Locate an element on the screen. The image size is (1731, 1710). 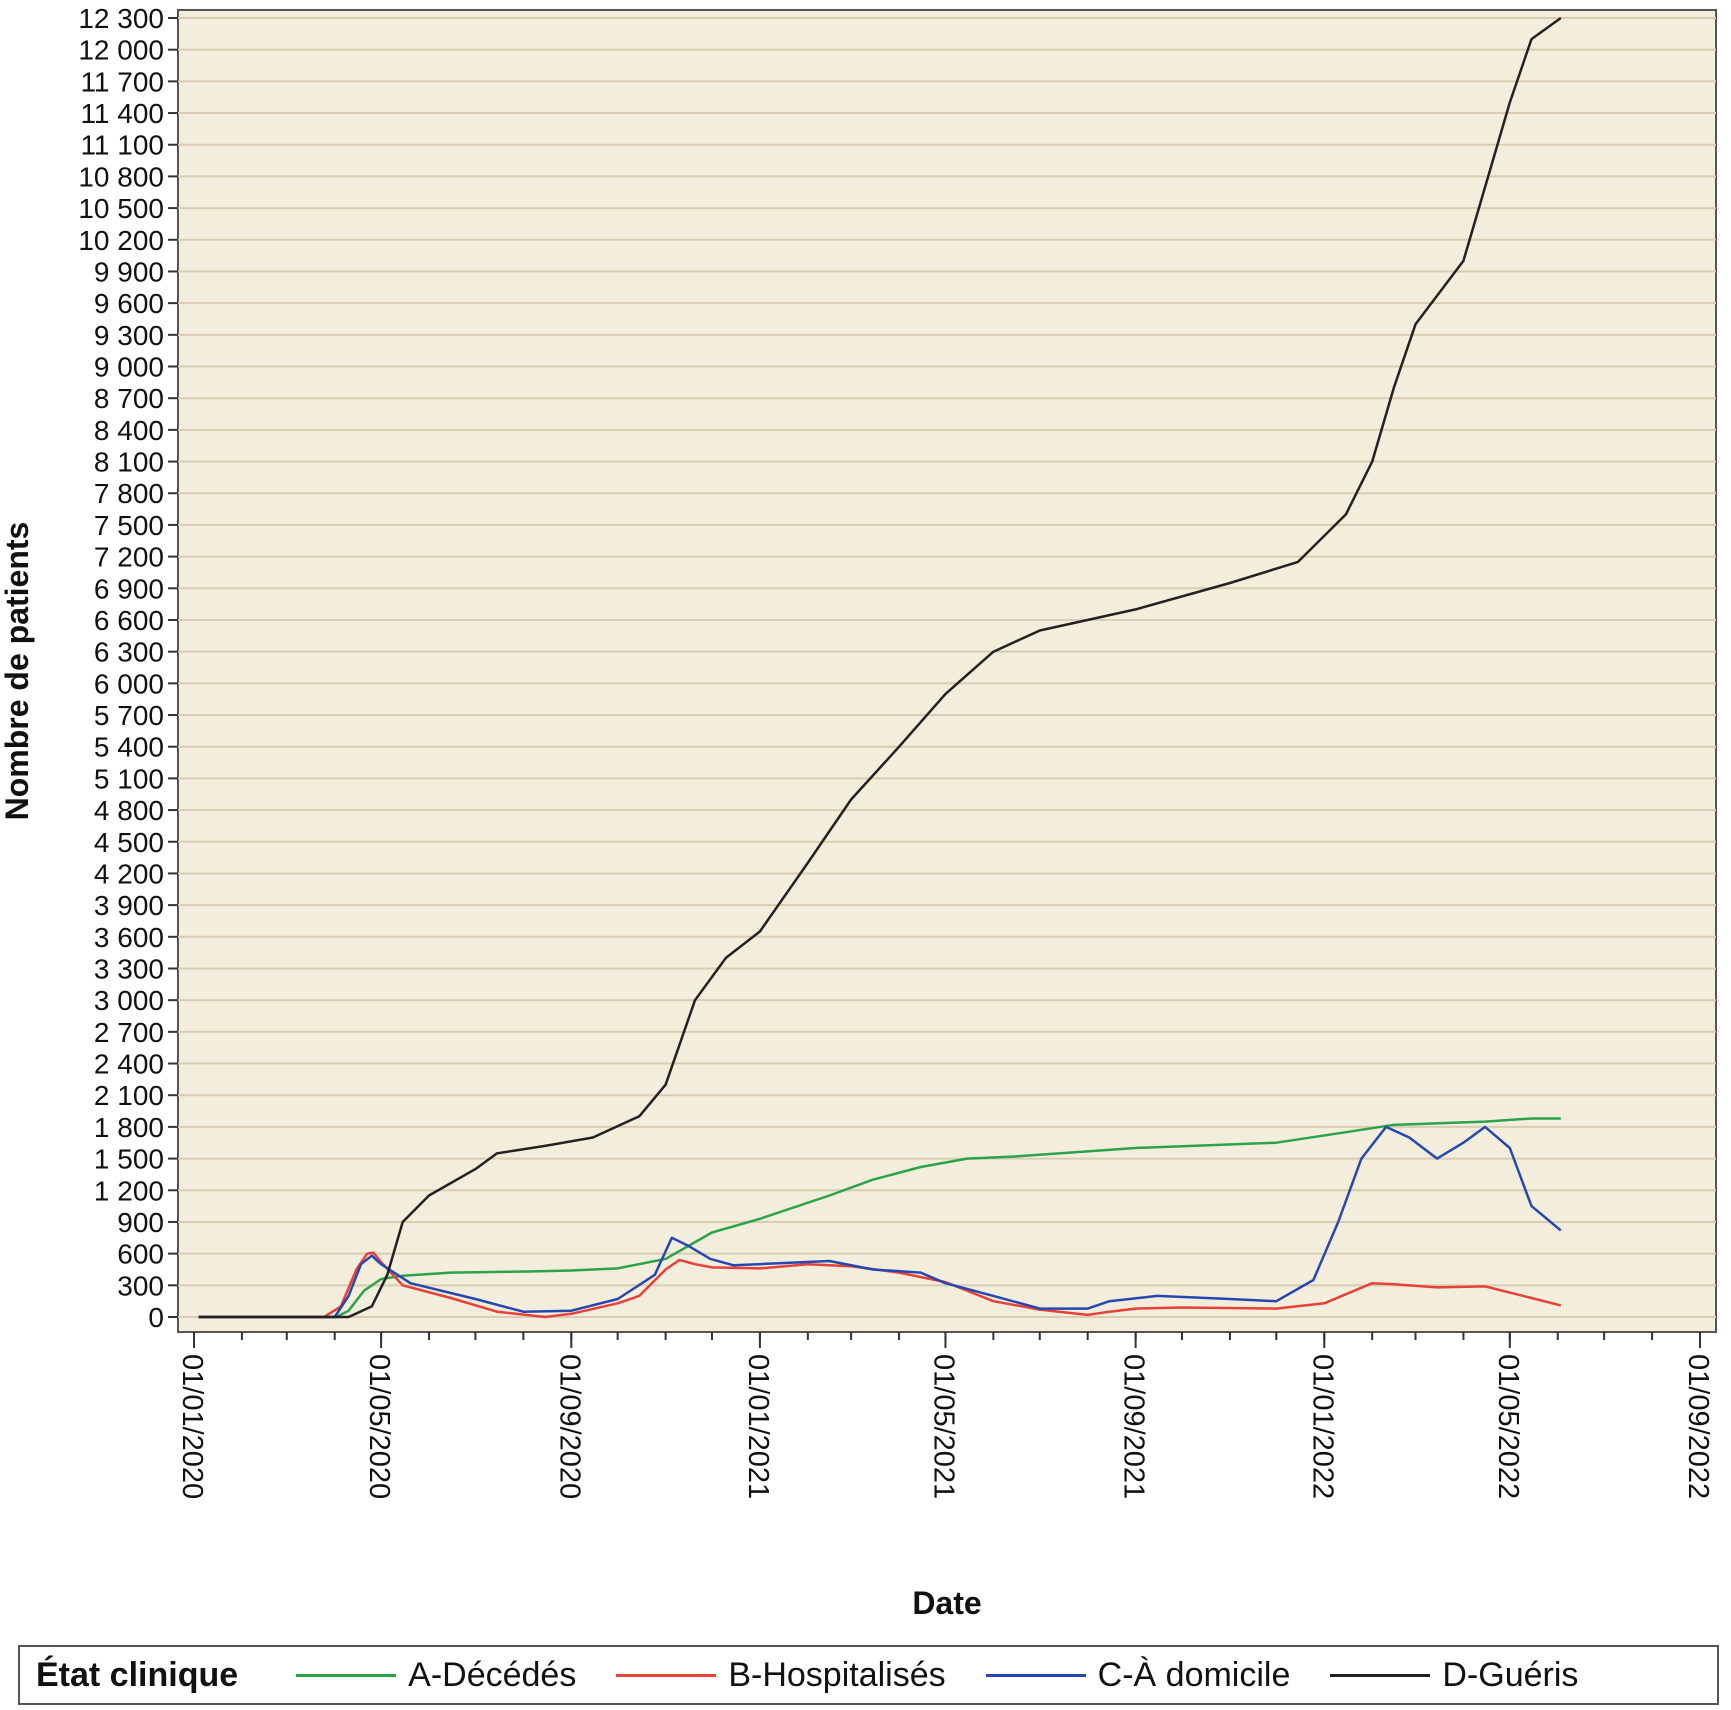
legend-item: C-À domicile is located at coordinates (1138, 1675).